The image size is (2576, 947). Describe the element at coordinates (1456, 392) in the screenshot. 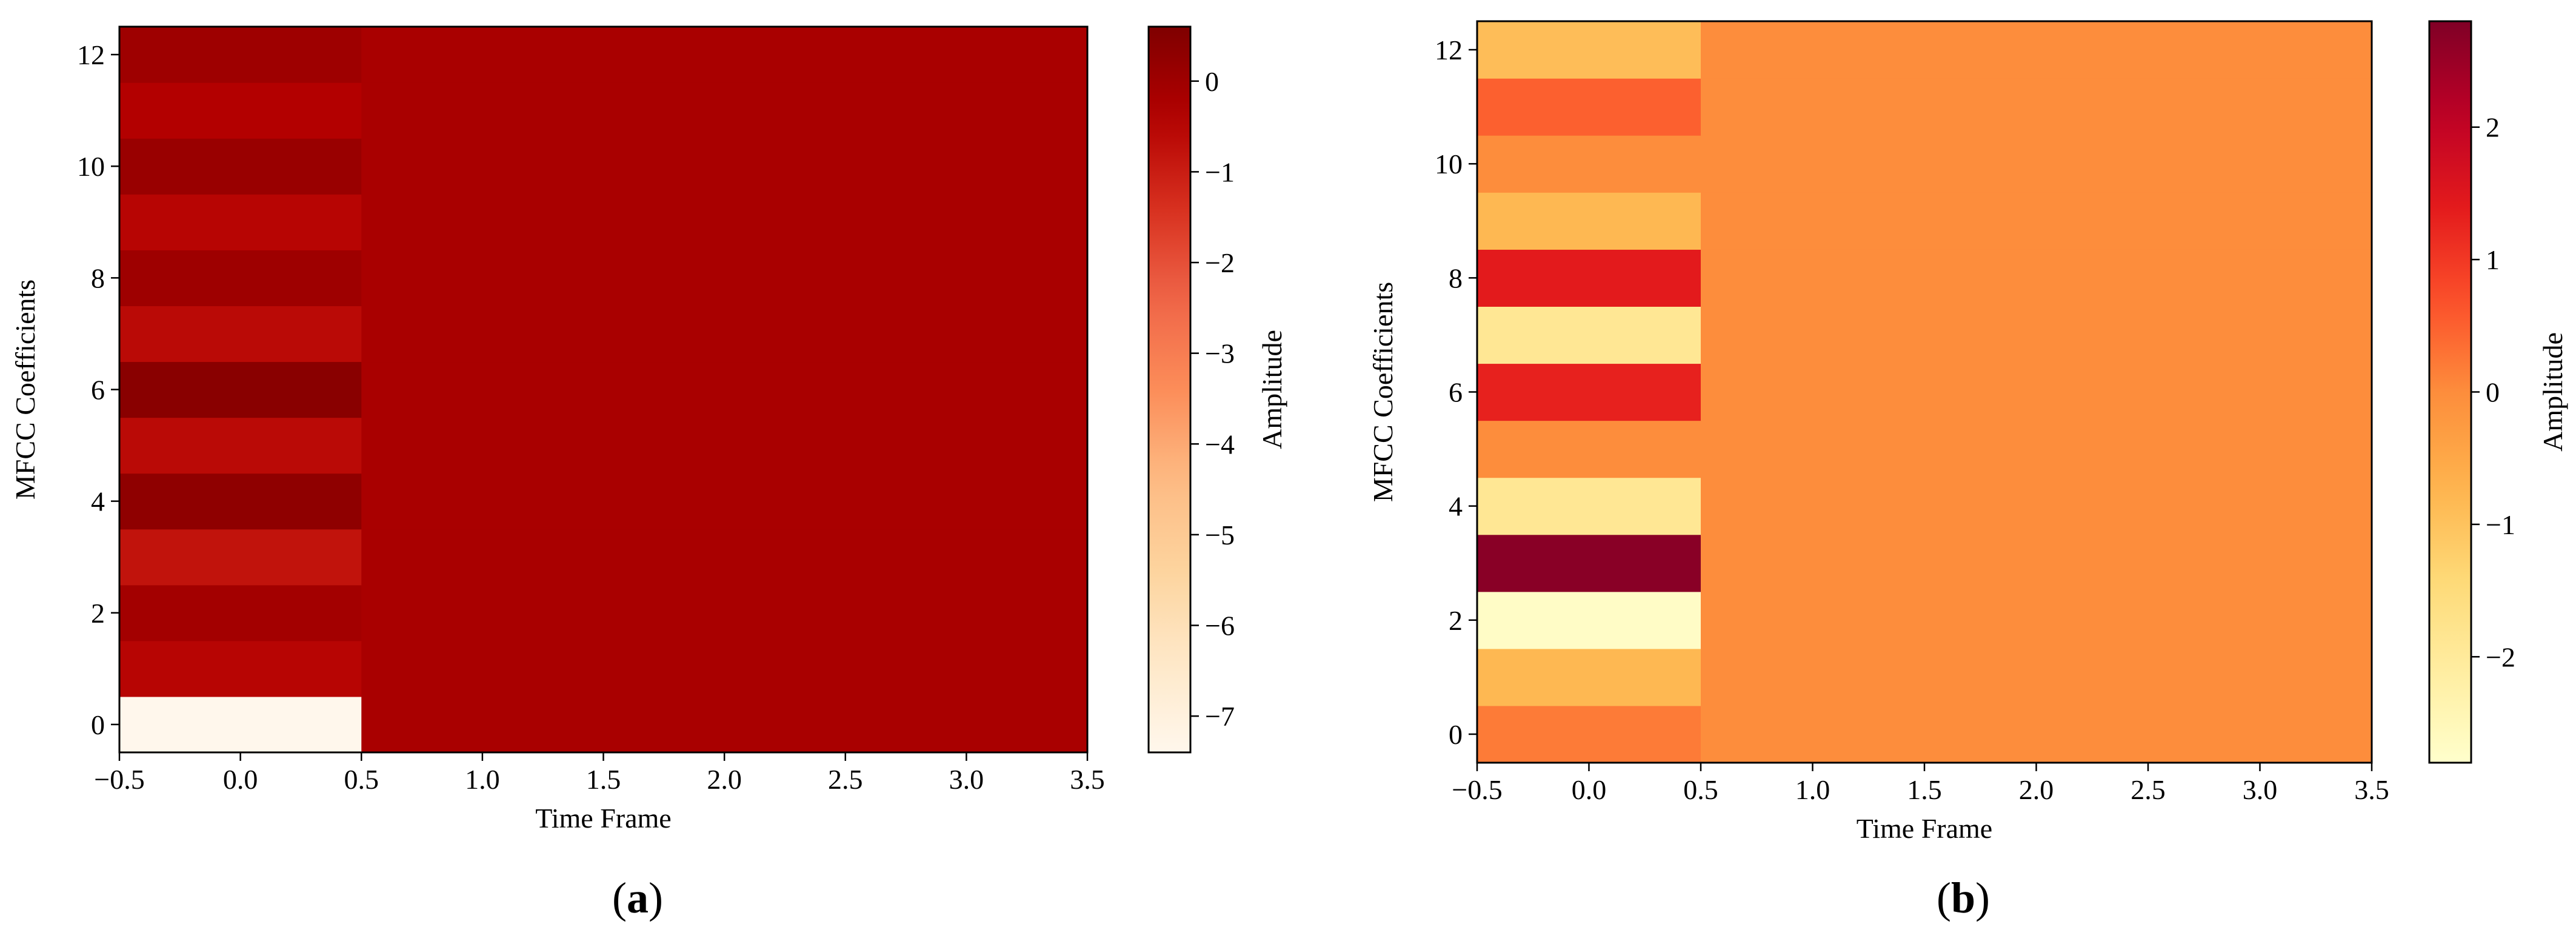

I see `y-tick-label: 6` at that location.